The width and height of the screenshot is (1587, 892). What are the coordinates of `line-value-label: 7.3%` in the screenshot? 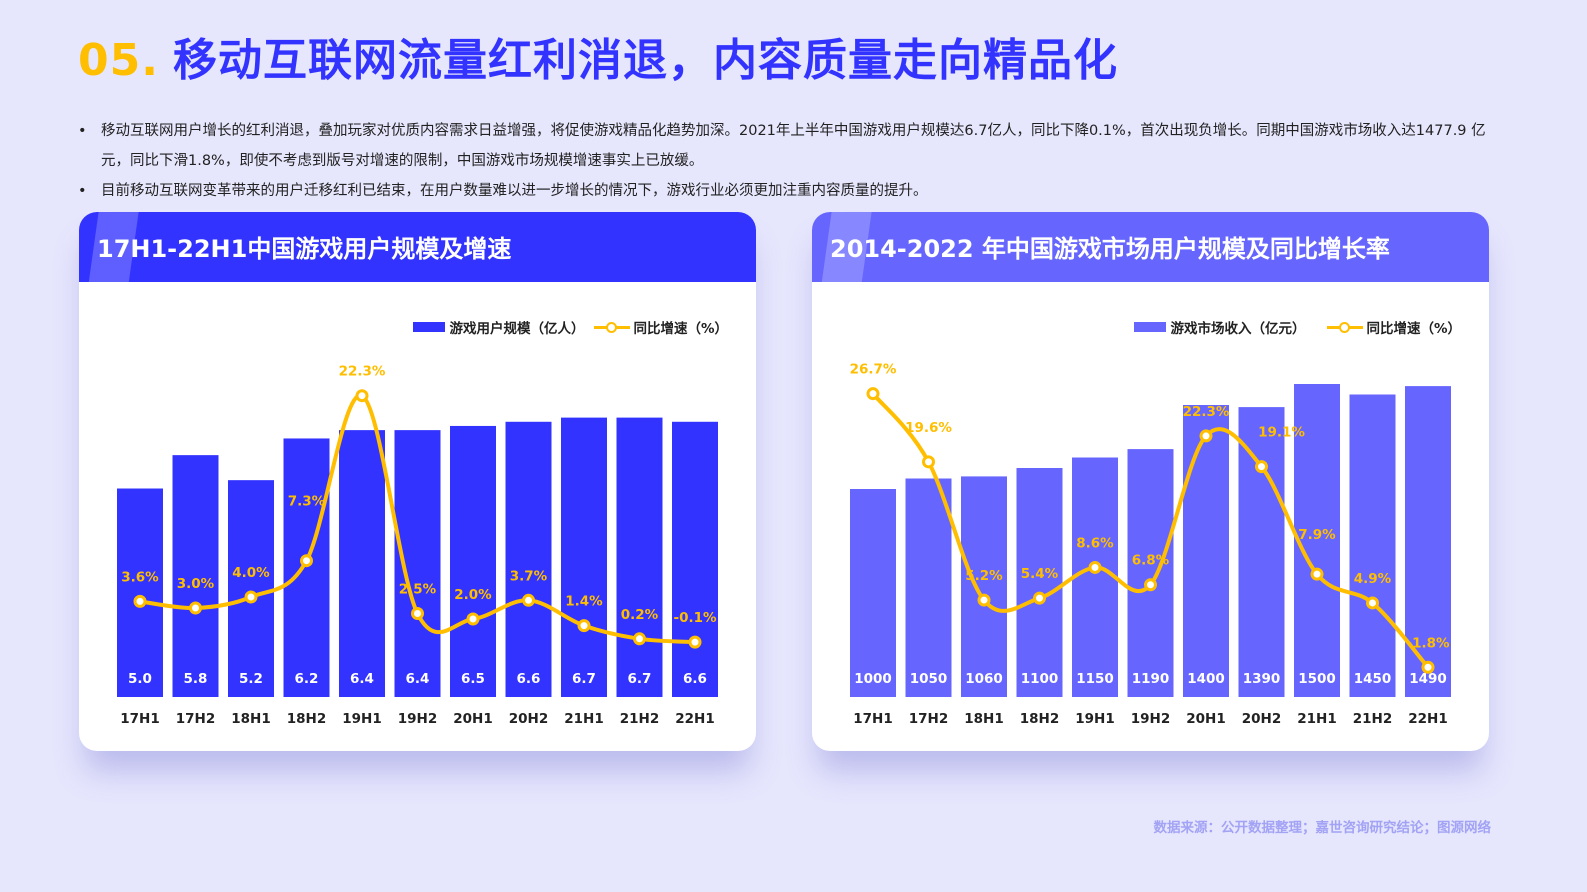 It's located at (307, 502).